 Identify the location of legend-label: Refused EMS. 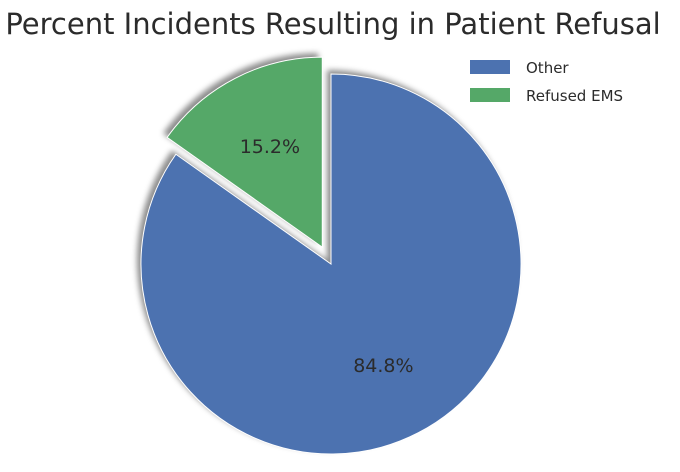
(574, 96).